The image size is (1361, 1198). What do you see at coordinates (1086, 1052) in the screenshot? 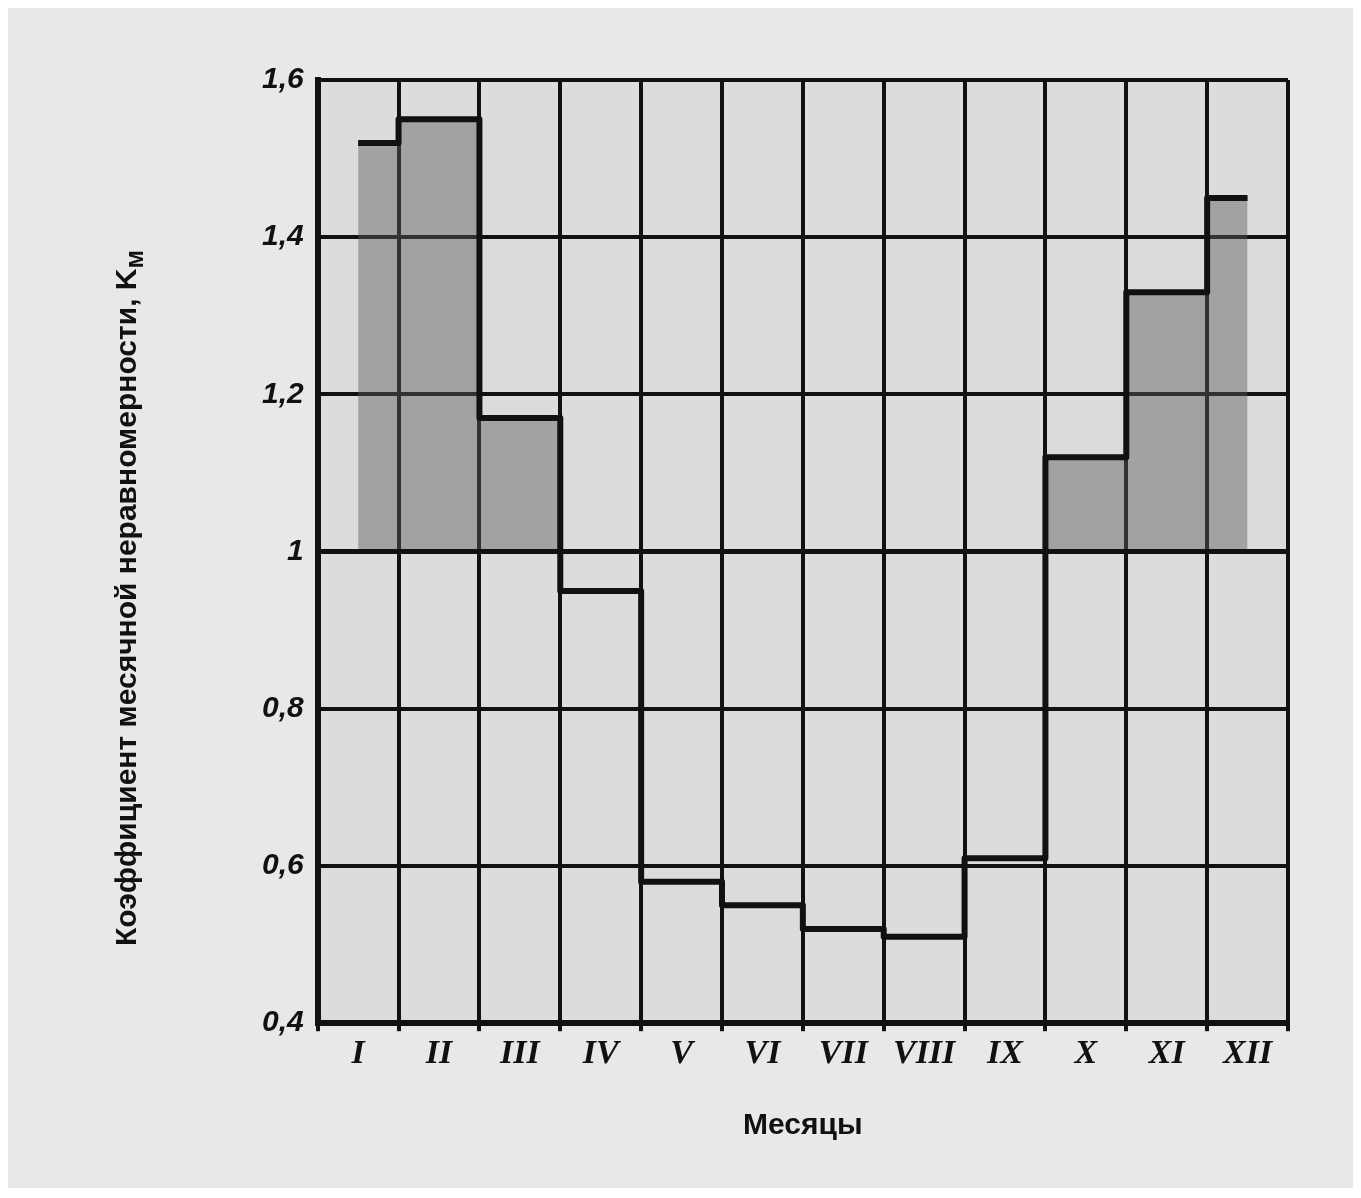
I see `x-tick-label: X` at bounding box center [1086, 1052].